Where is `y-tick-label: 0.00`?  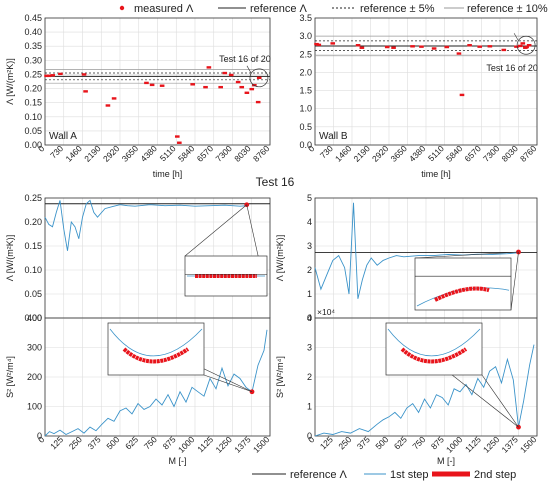 y-tick-label: 0.00 is located at coordinates (33, 145).